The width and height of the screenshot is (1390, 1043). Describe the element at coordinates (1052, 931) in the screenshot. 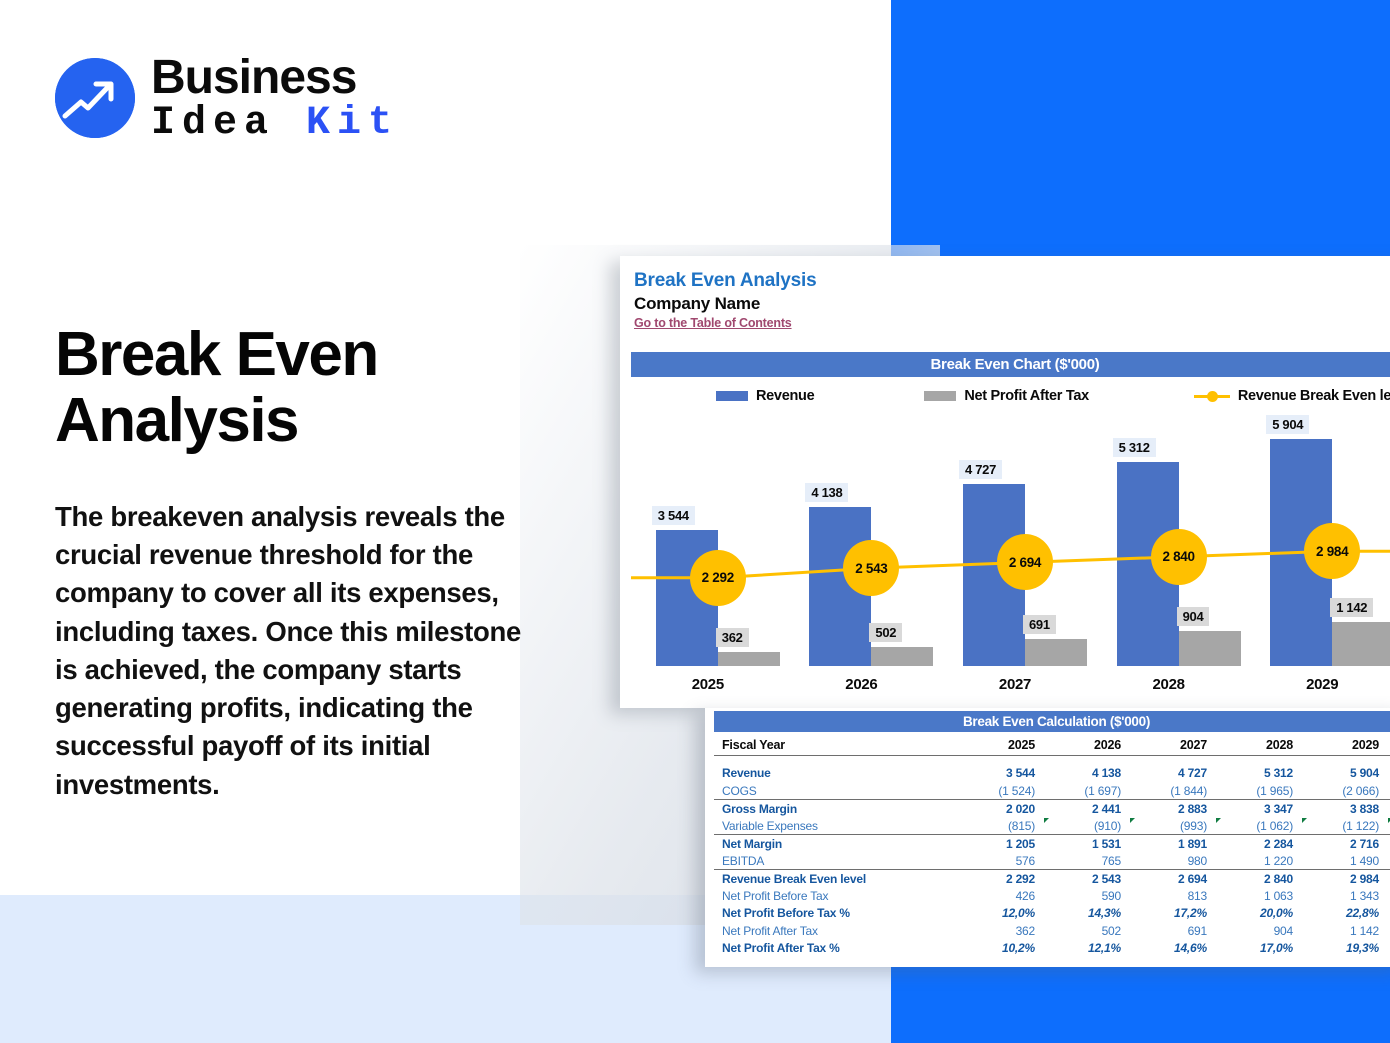

I see `table-row: Net Profit After Tax 362 502 691 904 1 142` at that location.